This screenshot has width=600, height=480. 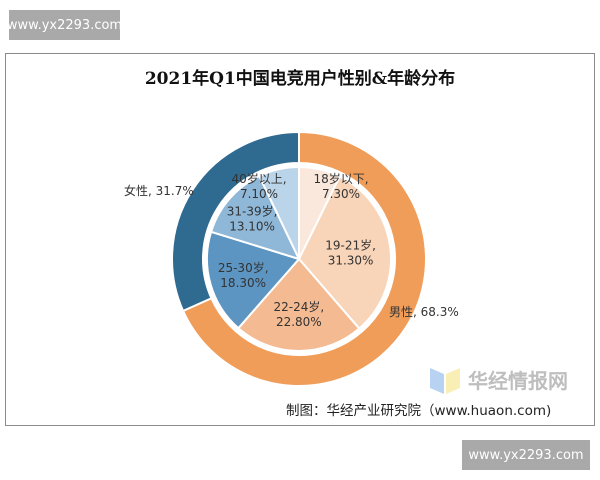 What do you see at coordinates (258, 178) in the screenshot?
I see `inner-label-name-5: 40岁以上,` at bounding box center [258, 178].